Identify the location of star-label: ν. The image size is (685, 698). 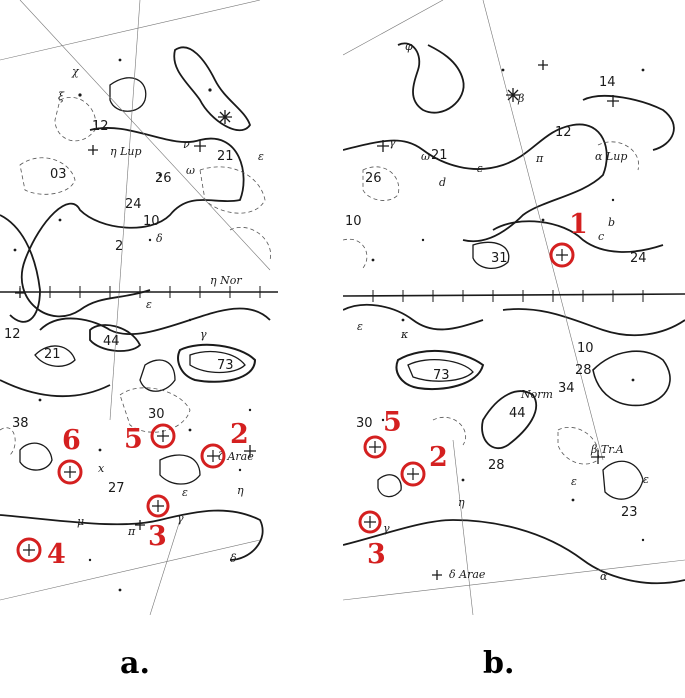
(186, 144).